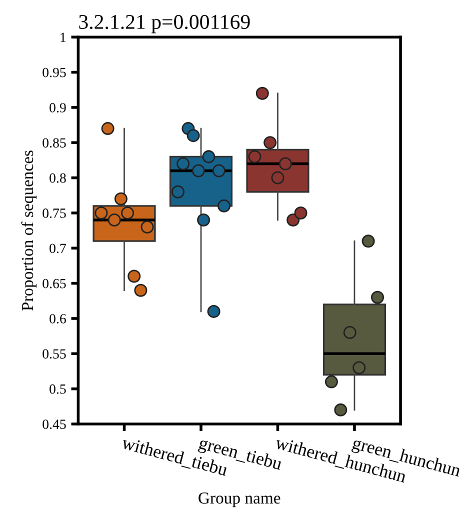 This screenshot has width=474, height=530. What do you see at coordinates (63, 37) in the screenshot?
I see `y-tick-label: 1` at bounding box center [63, 37].